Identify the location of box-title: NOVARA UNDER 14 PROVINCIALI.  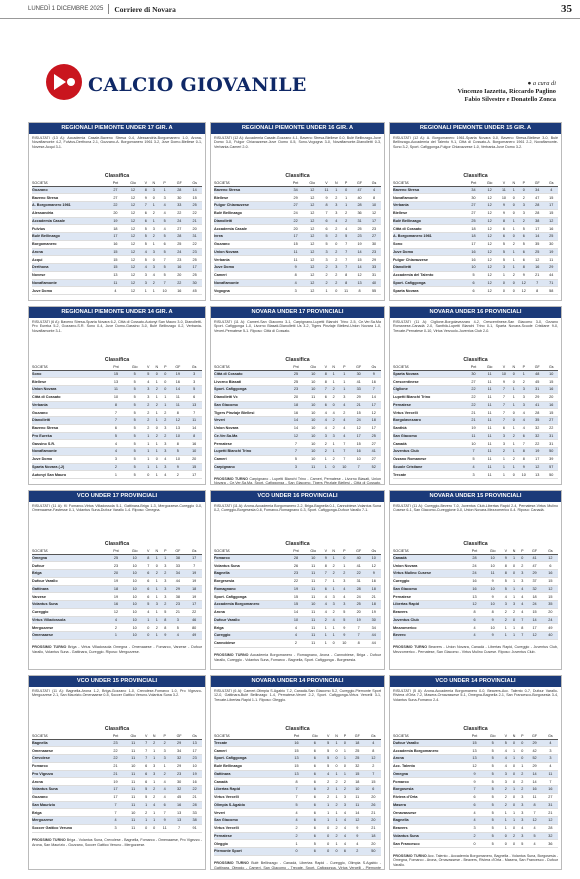
(297, 681).